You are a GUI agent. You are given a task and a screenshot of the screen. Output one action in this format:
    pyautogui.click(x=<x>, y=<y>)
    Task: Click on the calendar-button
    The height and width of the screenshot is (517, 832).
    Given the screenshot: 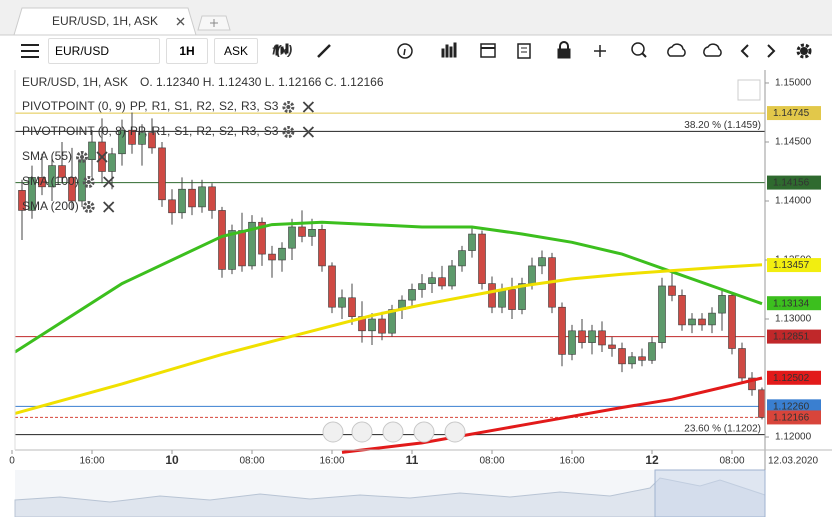 What is the action you would take?
    pyautogui.click(x=488, y=50)
    